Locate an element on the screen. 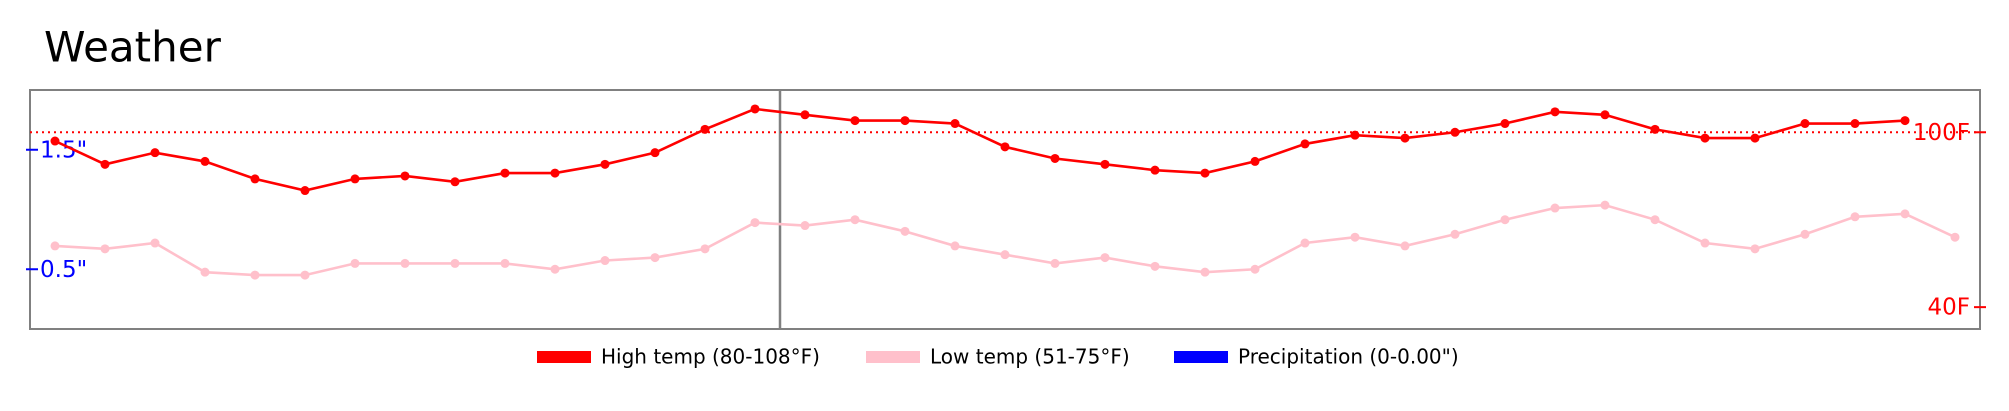 Image resolution: width=2009 pixels, height=411 pixels. y2-tick-label: 0.5" is located at coordinates (63, 270).